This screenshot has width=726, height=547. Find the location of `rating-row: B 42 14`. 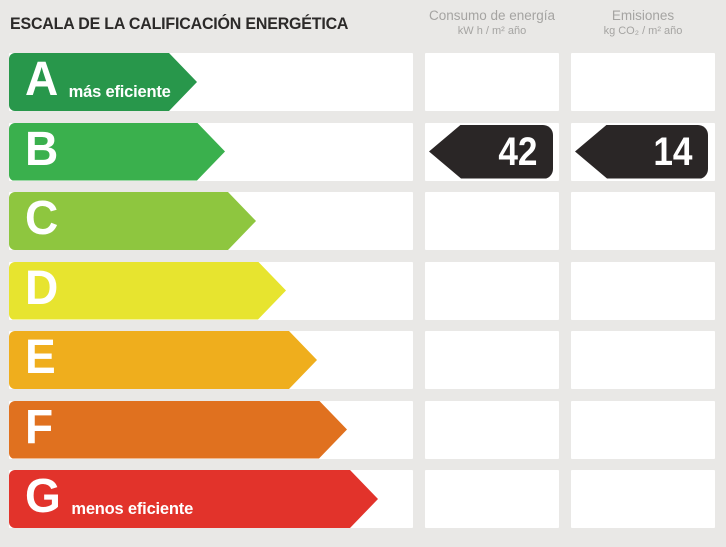

rating-row: B 42 14 is located at coordinates (362, 151).